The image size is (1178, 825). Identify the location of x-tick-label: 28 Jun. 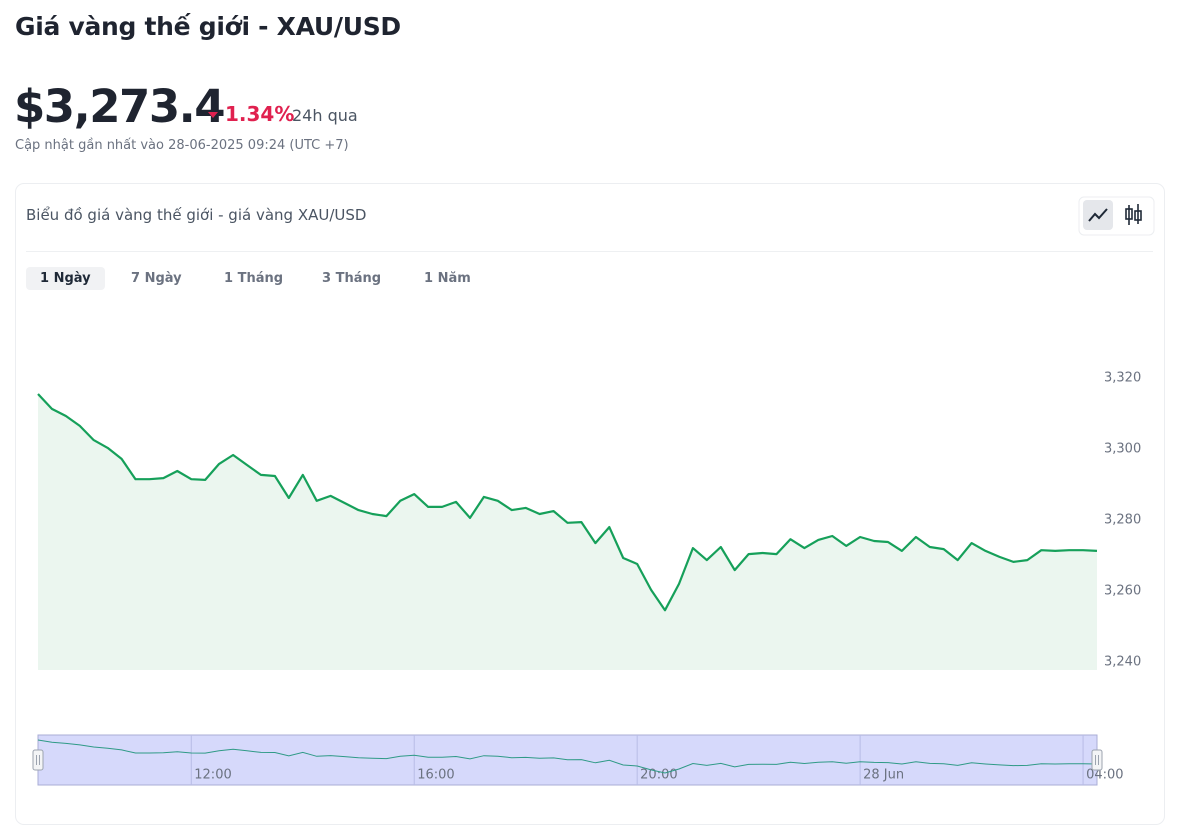
(883, 775).